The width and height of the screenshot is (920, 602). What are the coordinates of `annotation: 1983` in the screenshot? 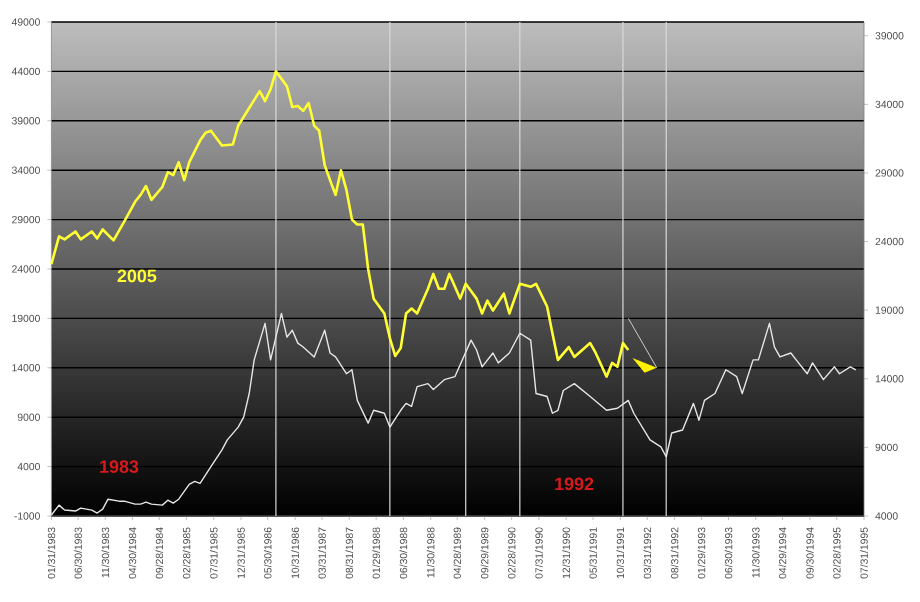 It's located at (119, 466).